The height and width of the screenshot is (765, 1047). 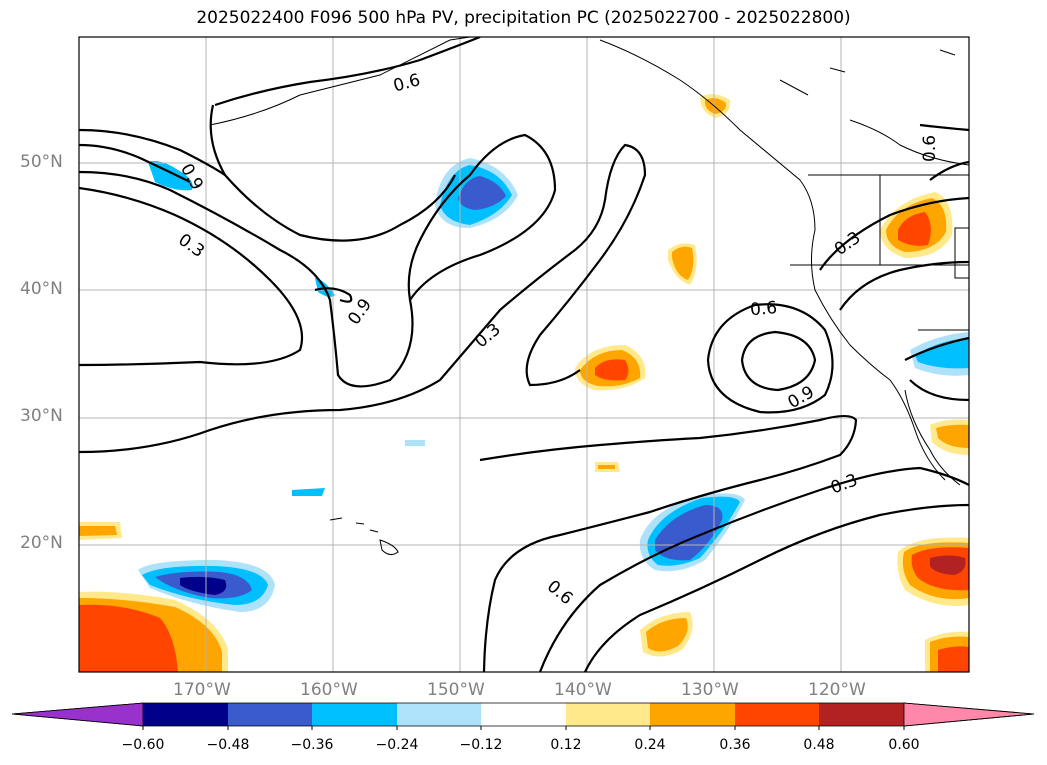 What do you see at coordinates (312, 745) in the screenshot?
I see `colorbar-tick: −0.36` at bounding box center [312, 745].